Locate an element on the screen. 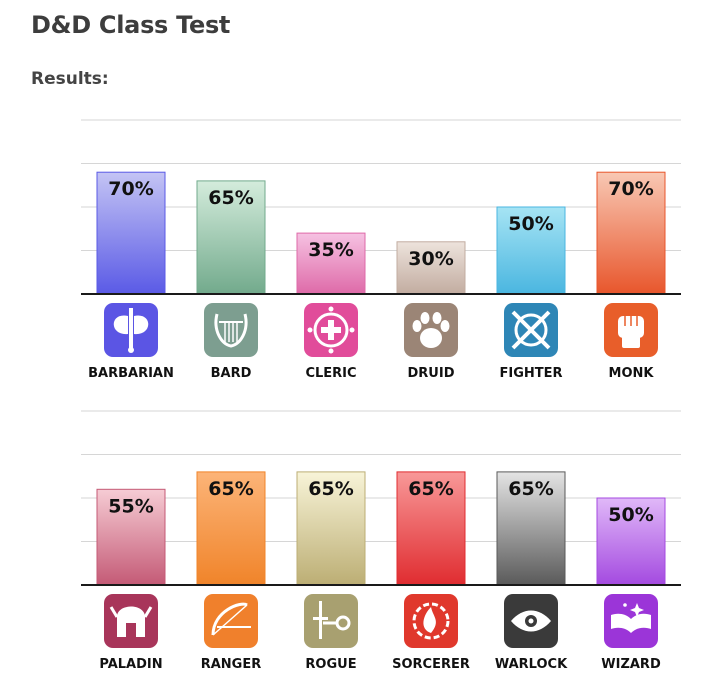  category-label-monk: MONK is located at coordinates (632, 373).